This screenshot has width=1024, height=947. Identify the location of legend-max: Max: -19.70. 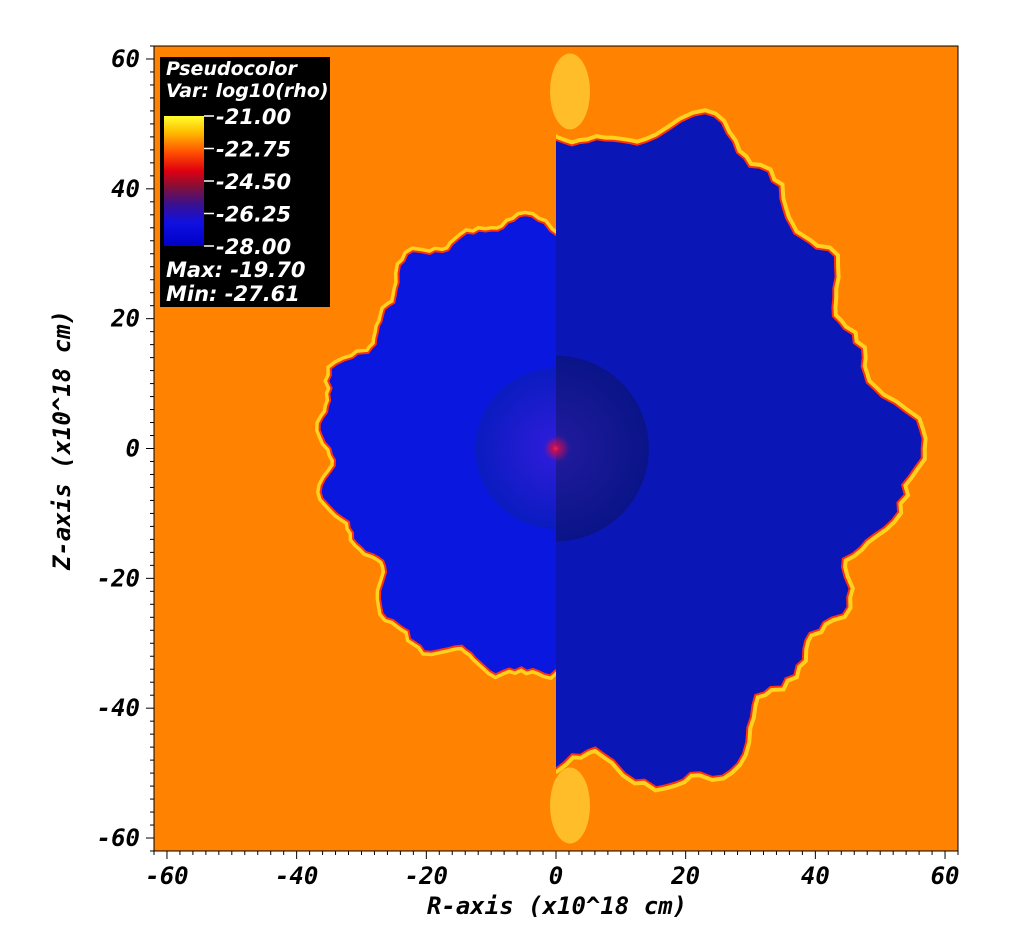
(235, 270).